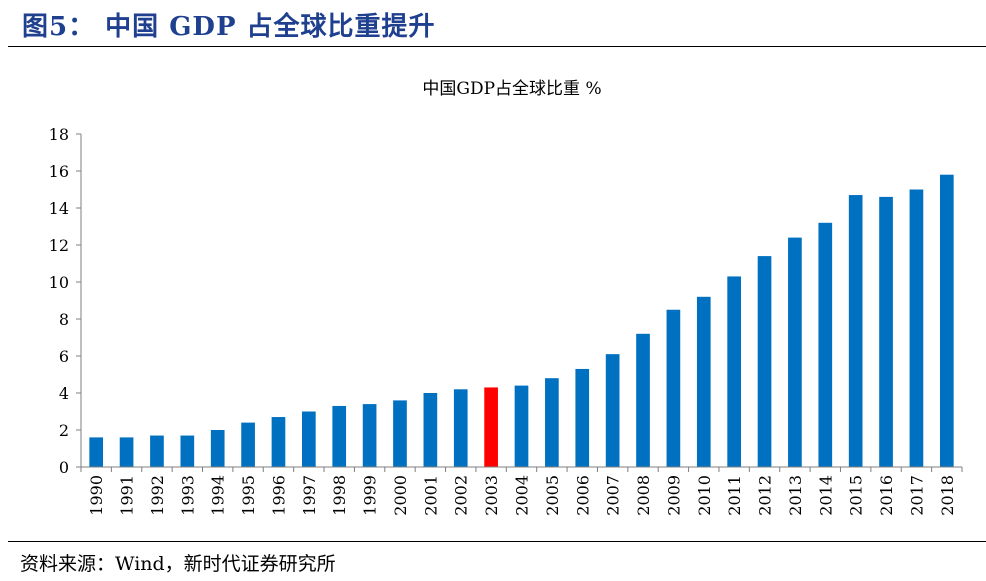 The height and width of the screenshot is (581, 986). What do you see at coordinates (673, 495) in the screenshot?
I see `x-tick-label: 2009` at bounding box center [673, 495].